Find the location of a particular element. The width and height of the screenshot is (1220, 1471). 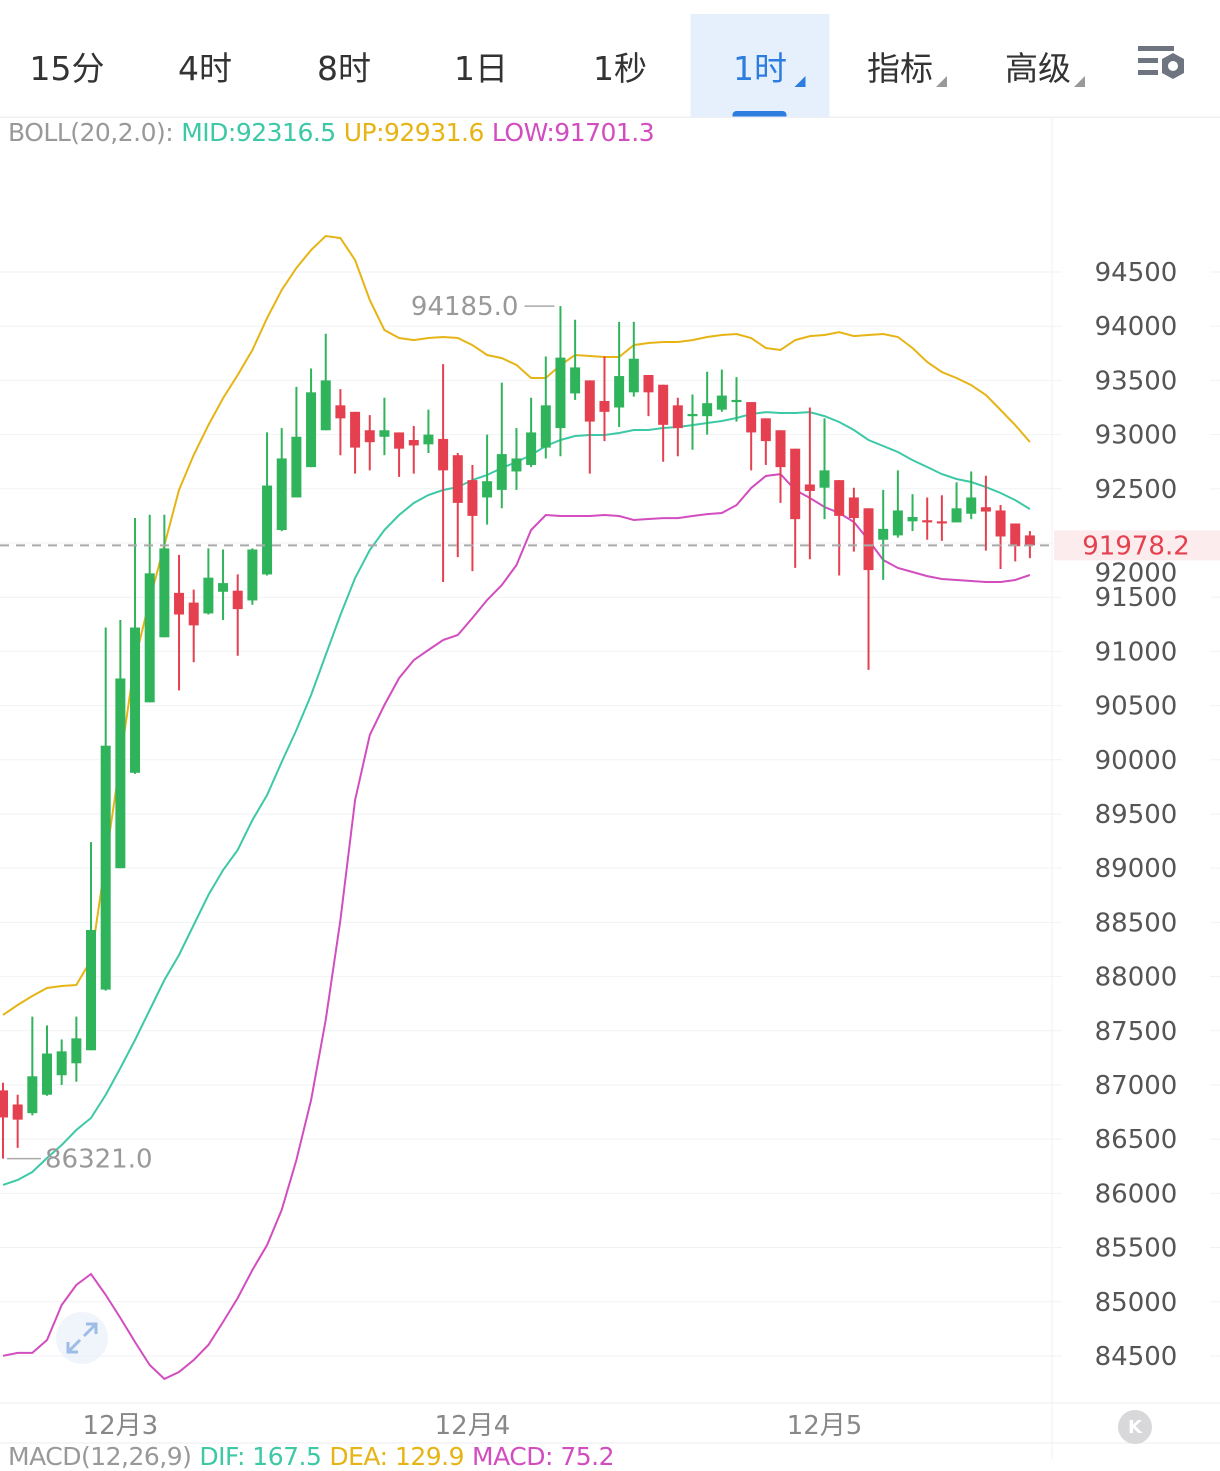

interval-tabs: 15分 4时 8时 1日 1秒 1时 指标 高级 is located at coordinates (610, 59).